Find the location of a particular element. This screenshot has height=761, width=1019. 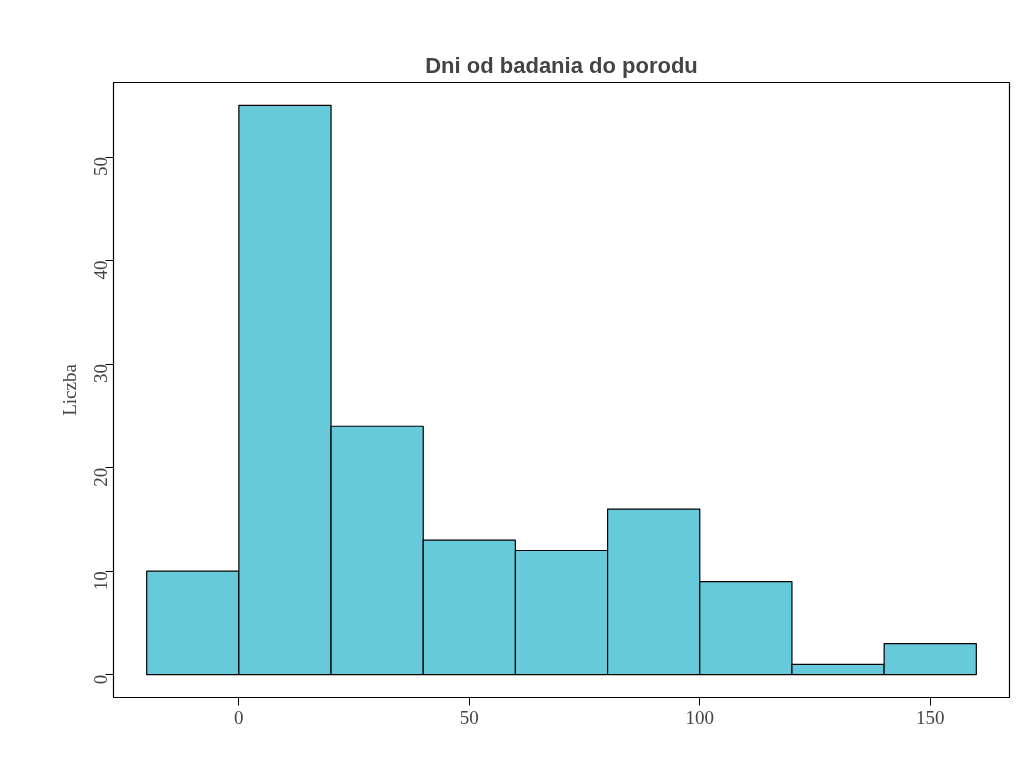

y-tick-label: 0 is located at coordinates (100, 679).